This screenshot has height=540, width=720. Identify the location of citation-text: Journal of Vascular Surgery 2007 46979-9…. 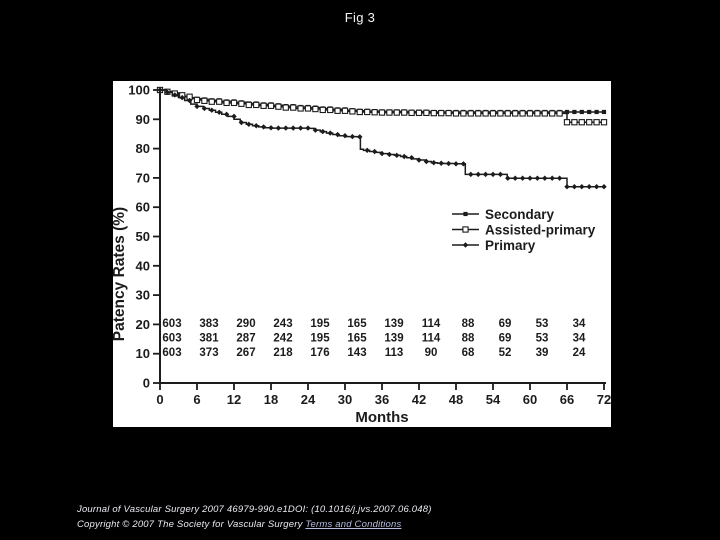
(254, 509).